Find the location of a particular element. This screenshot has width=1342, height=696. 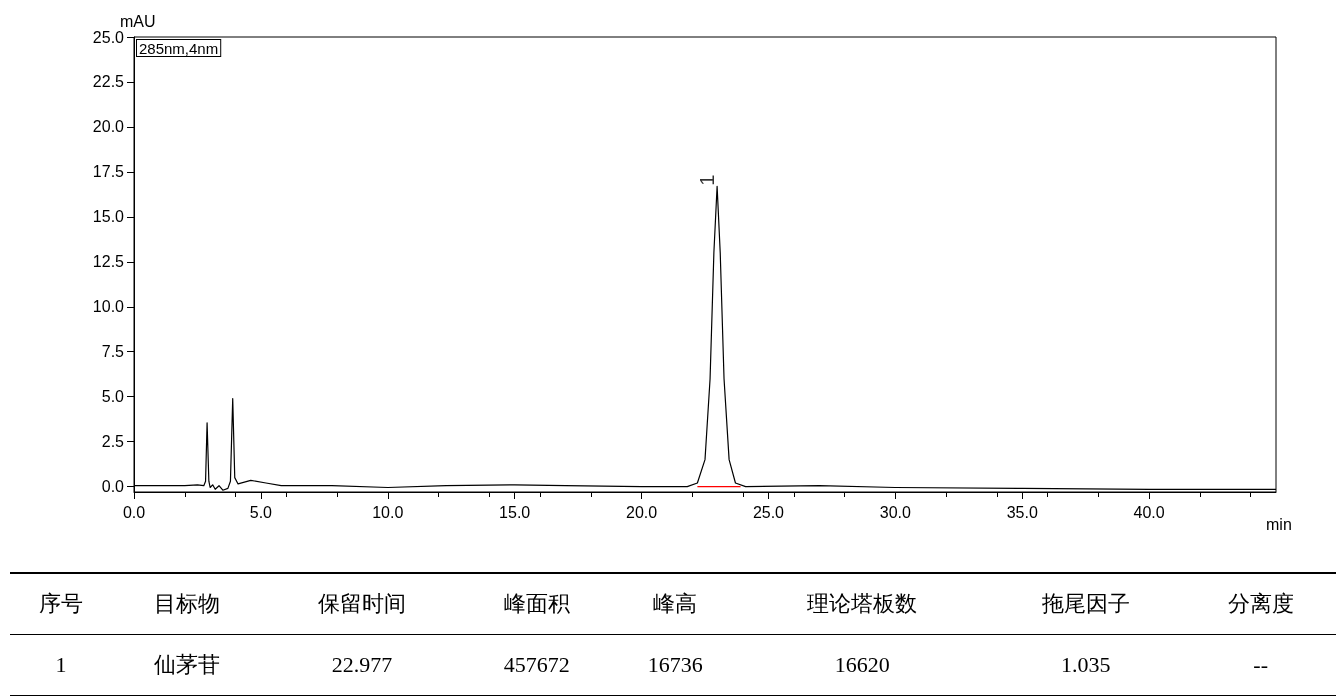

text: 分离度 is located at coordinates (1260, 604).